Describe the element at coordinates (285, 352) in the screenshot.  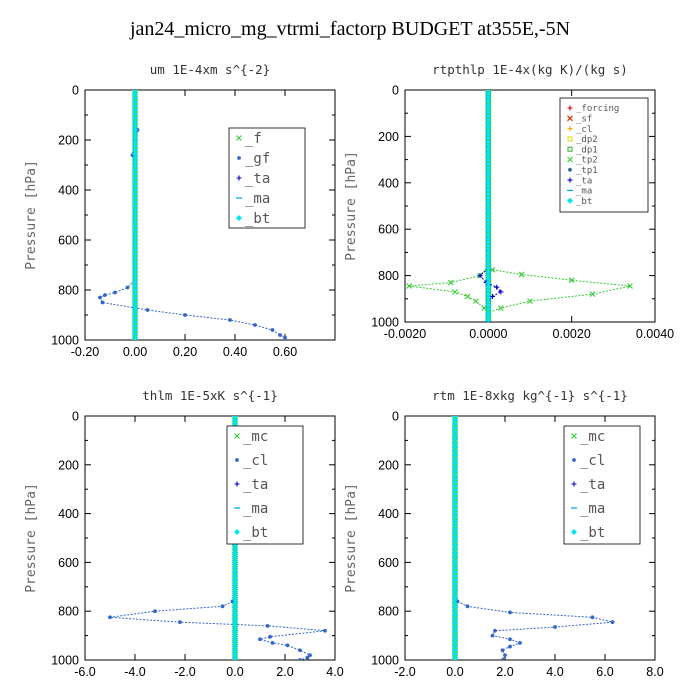
I see `x-tick-label: 0.60` at that location.